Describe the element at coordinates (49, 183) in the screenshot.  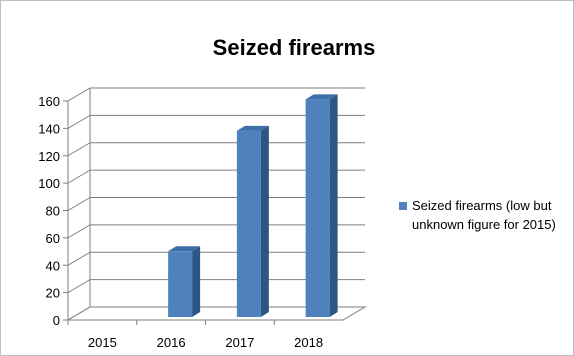
I see `y-tick-label: 100` at that location.